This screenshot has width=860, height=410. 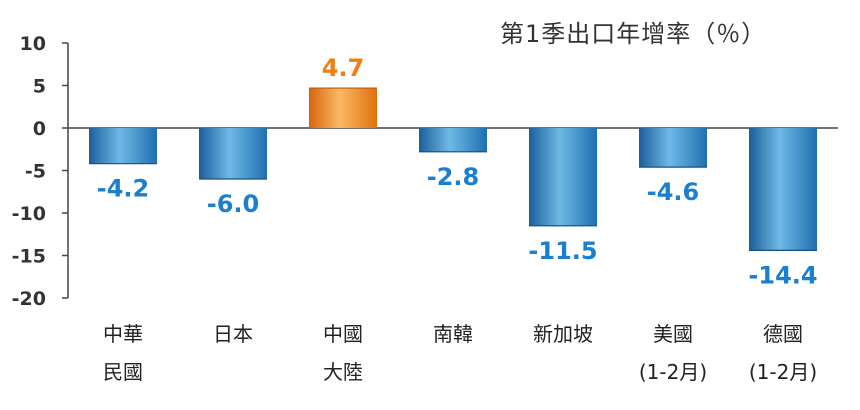 What do you see at coordinates (673, 334) in the screenshot?
I see `x-tick-label: 美國` at bounding box center [673, 334].